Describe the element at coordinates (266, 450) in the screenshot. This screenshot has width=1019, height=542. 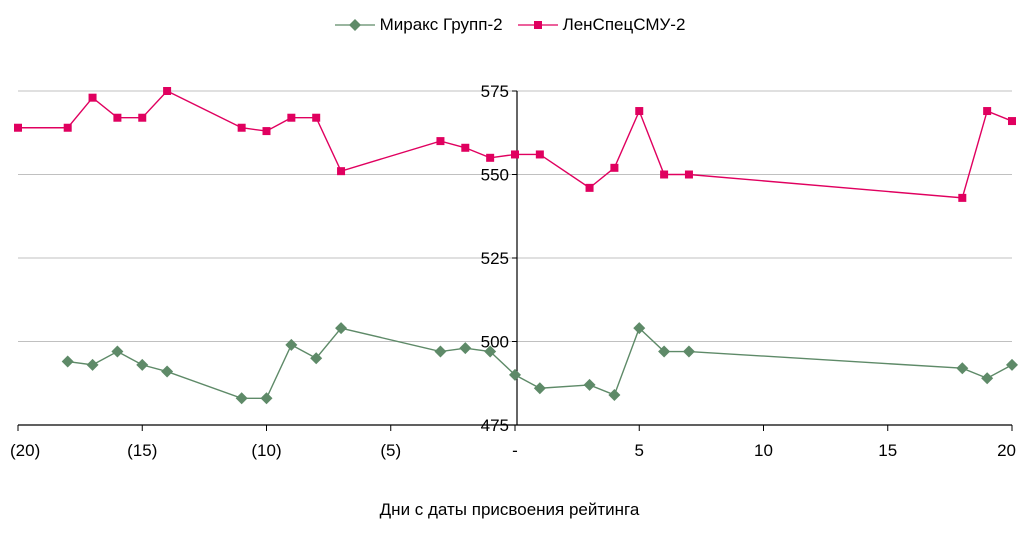
I see `x-tick-label: (10)` at that location.